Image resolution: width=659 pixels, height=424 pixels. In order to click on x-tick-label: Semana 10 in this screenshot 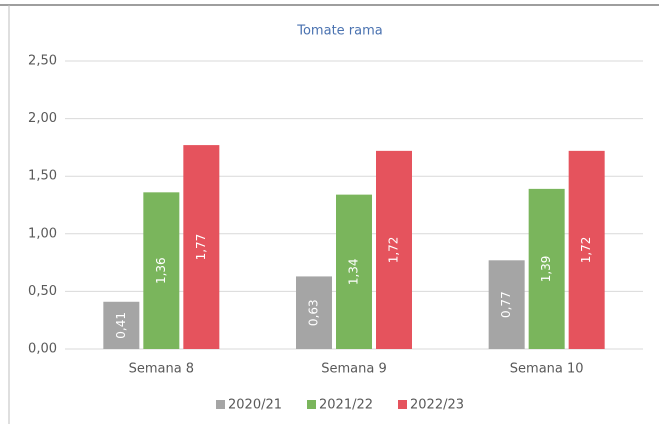, I will do `click(547, 369)`.